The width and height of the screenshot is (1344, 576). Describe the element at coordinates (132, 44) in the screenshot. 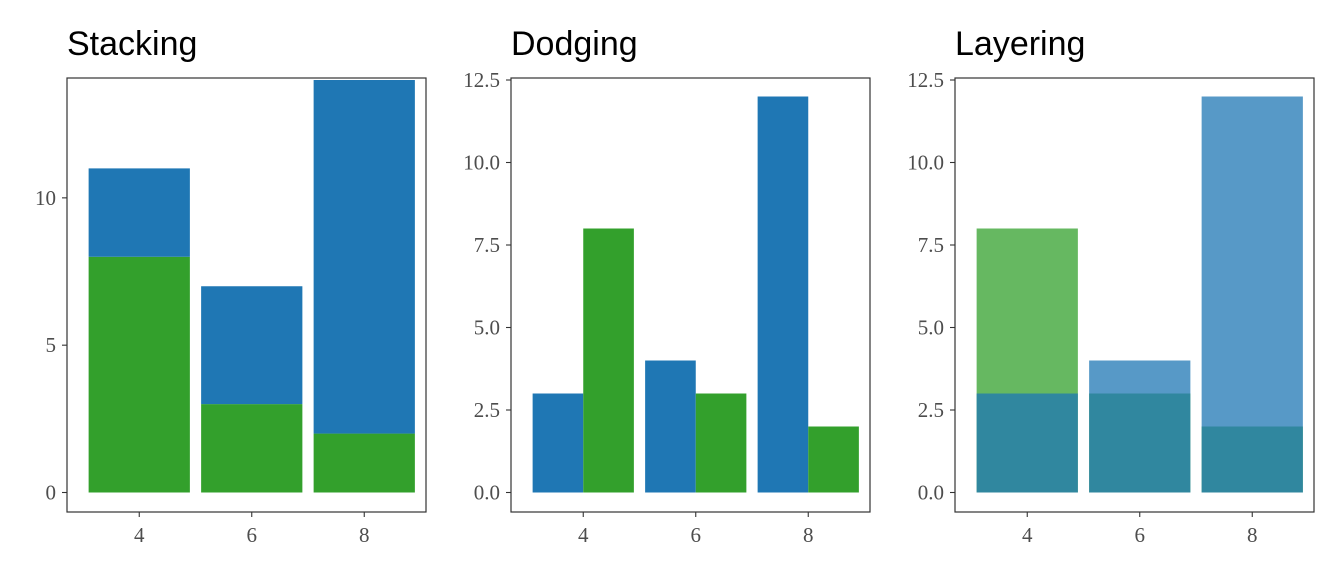

I see `panel-title: Stacking` at that location.